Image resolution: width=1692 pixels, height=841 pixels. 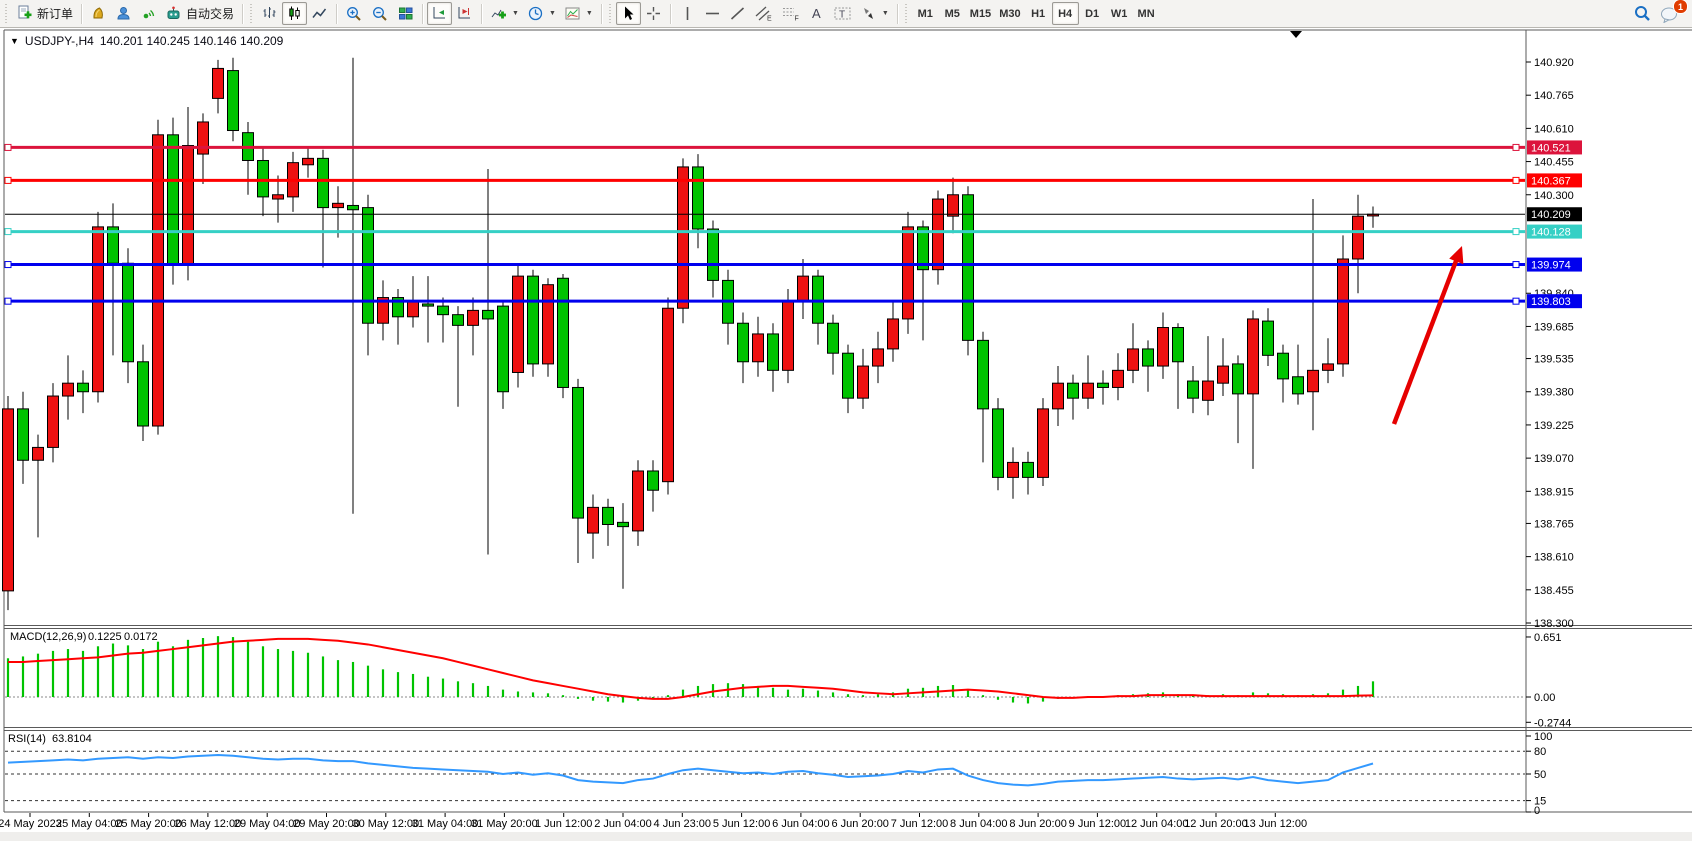 What do you see at coordinates (504, 13) in the screenshot?
I see `indicators-button: ▼` at bounding box center [504, 13].